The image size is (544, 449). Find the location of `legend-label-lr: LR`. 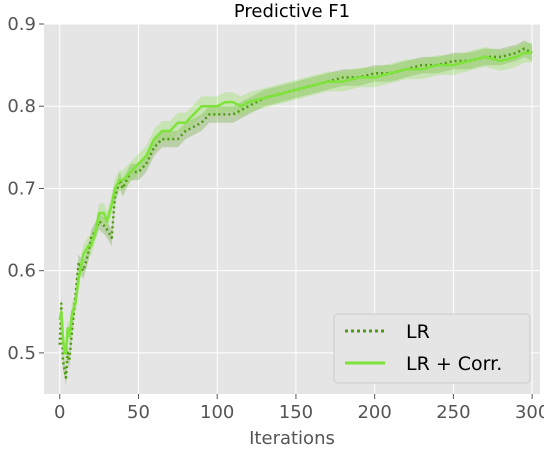

legend-label-lr: LR is located at coordinates (418, 332).